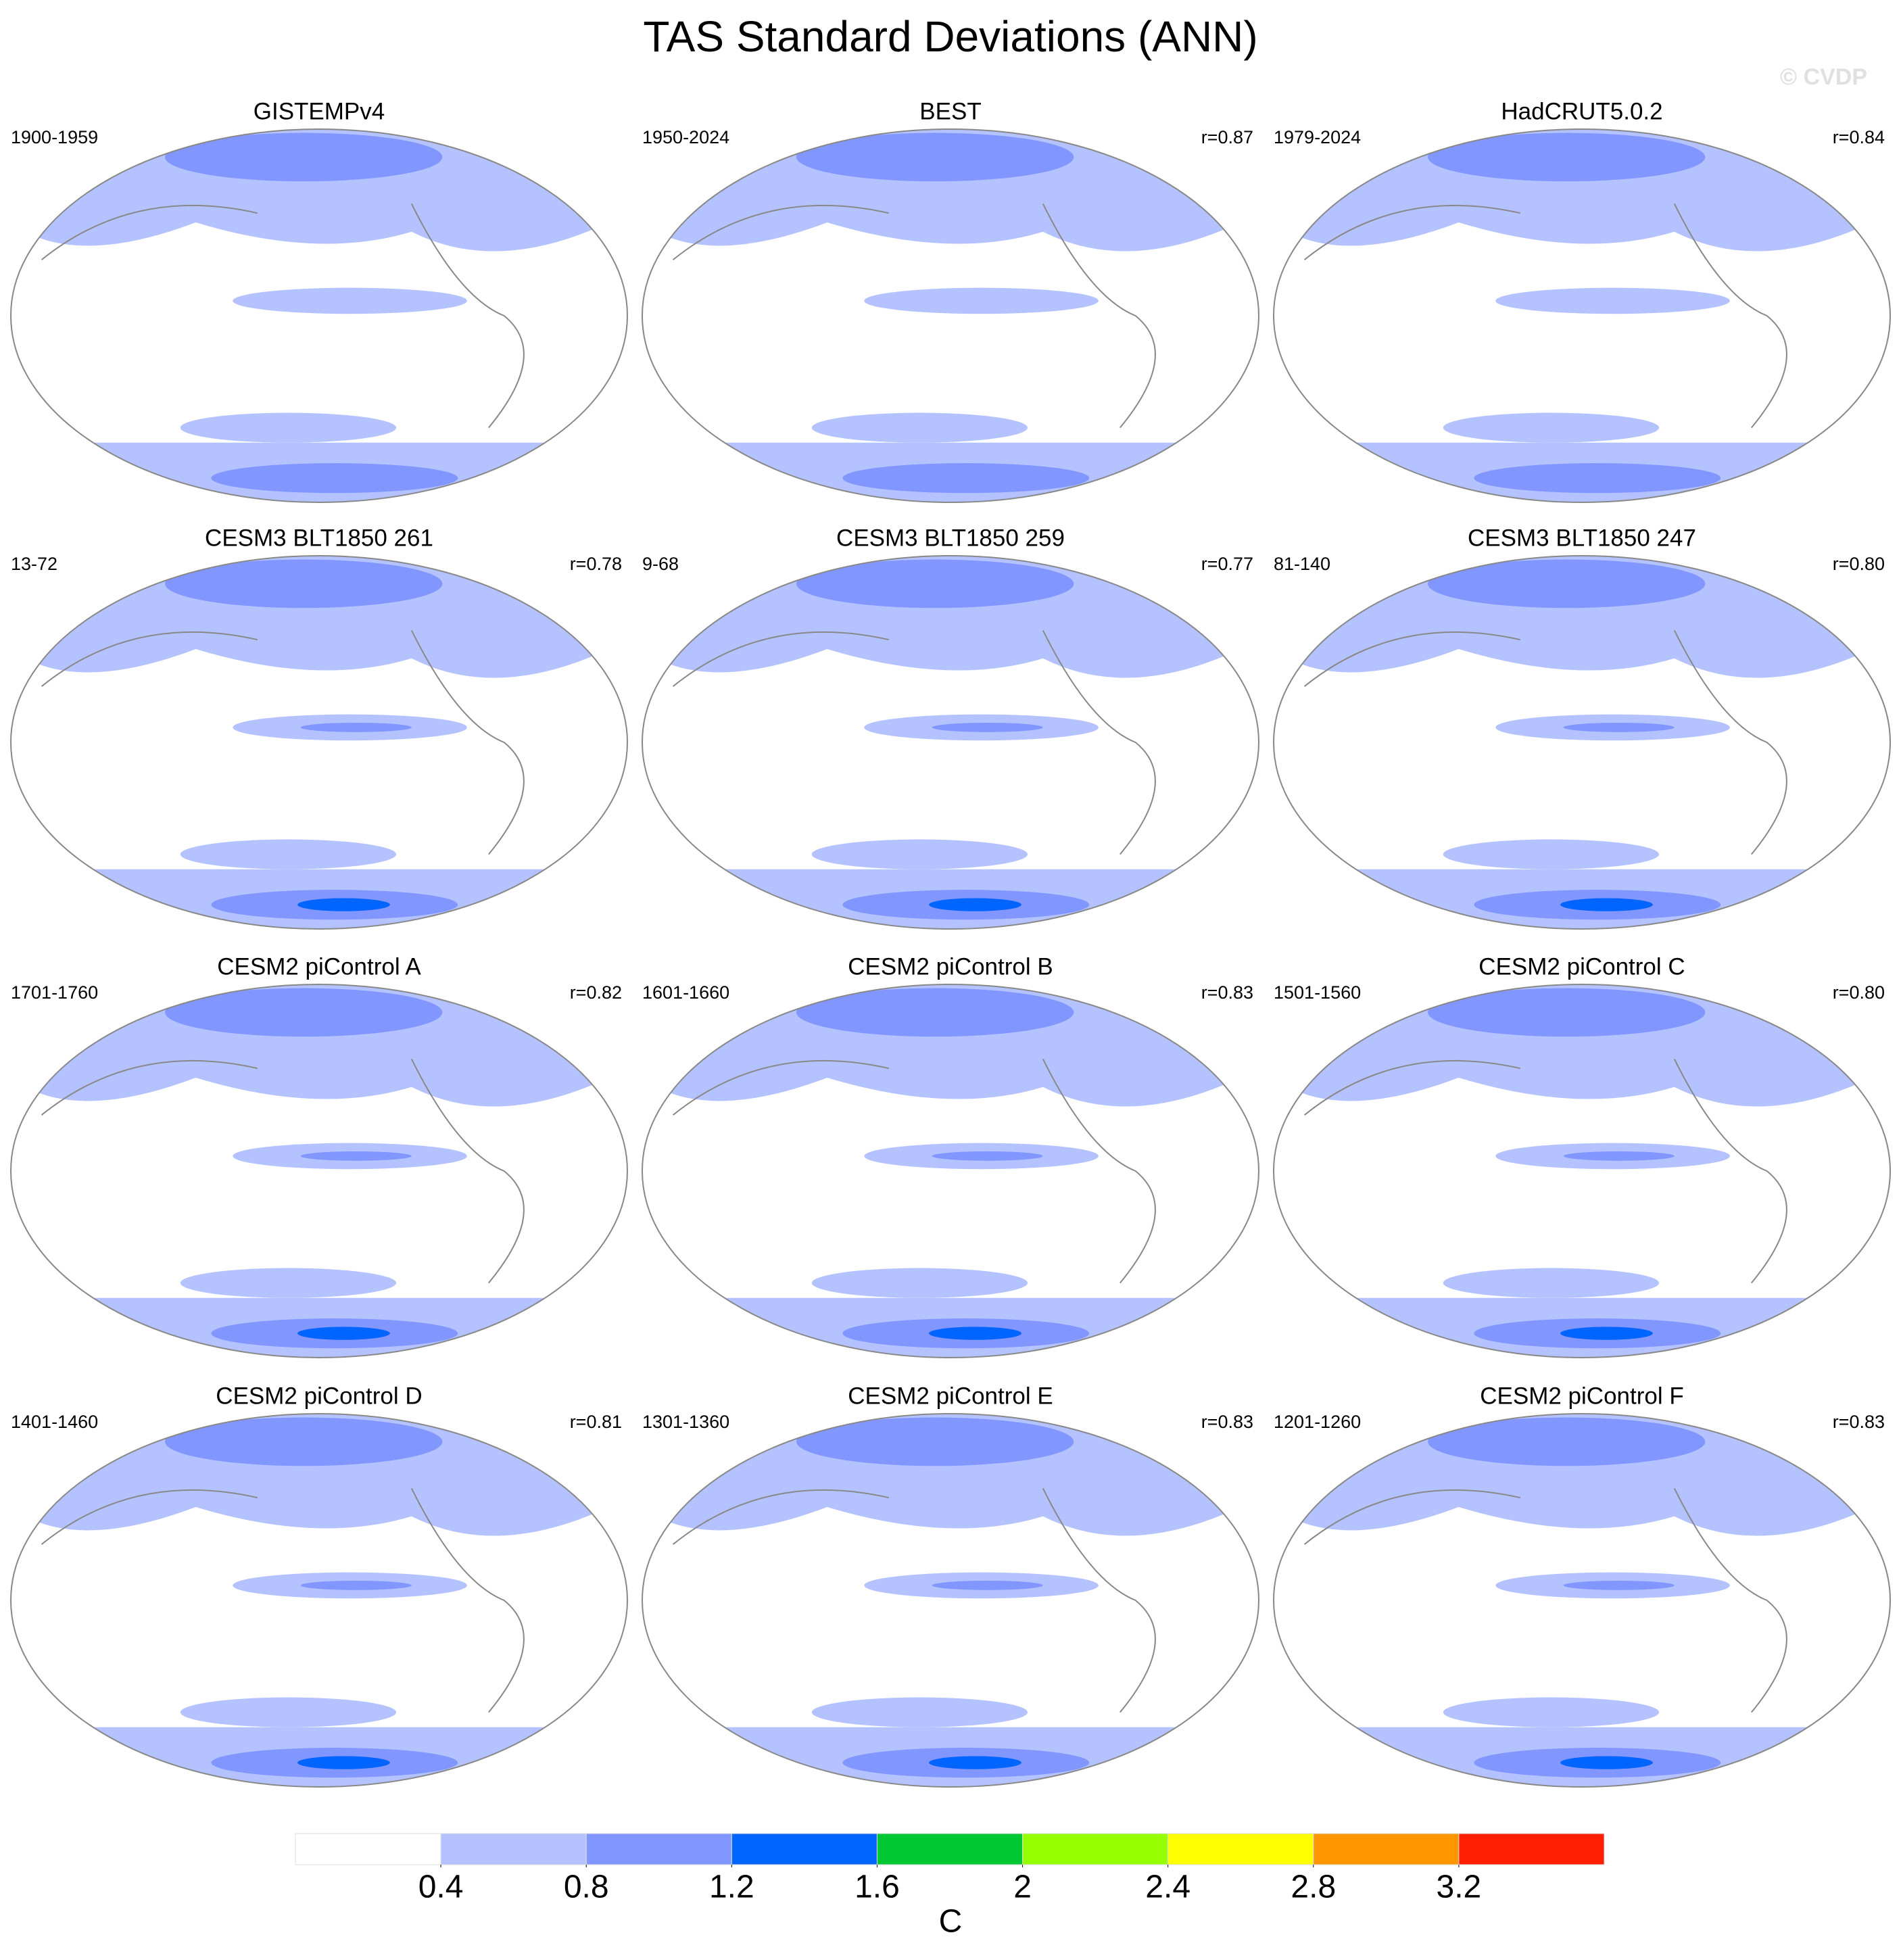  I want to click on panel-correlation: r=0.83, so click(1227, 1422).